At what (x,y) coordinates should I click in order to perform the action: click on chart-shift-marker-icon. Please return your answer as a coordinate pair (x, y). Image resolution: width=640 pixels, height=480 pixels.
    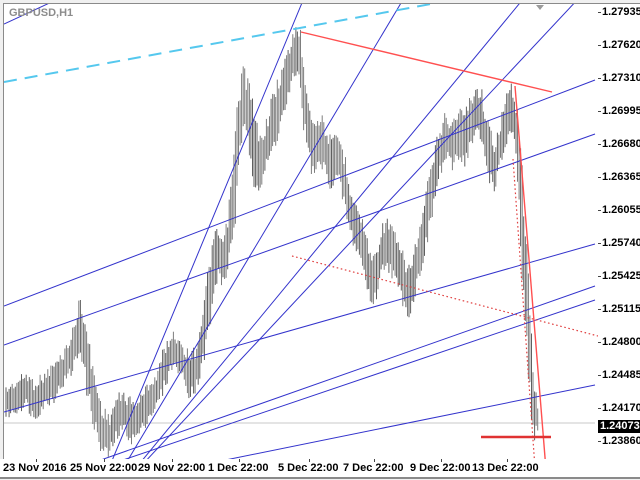
    Looking at the image, I should click on (540, 7).